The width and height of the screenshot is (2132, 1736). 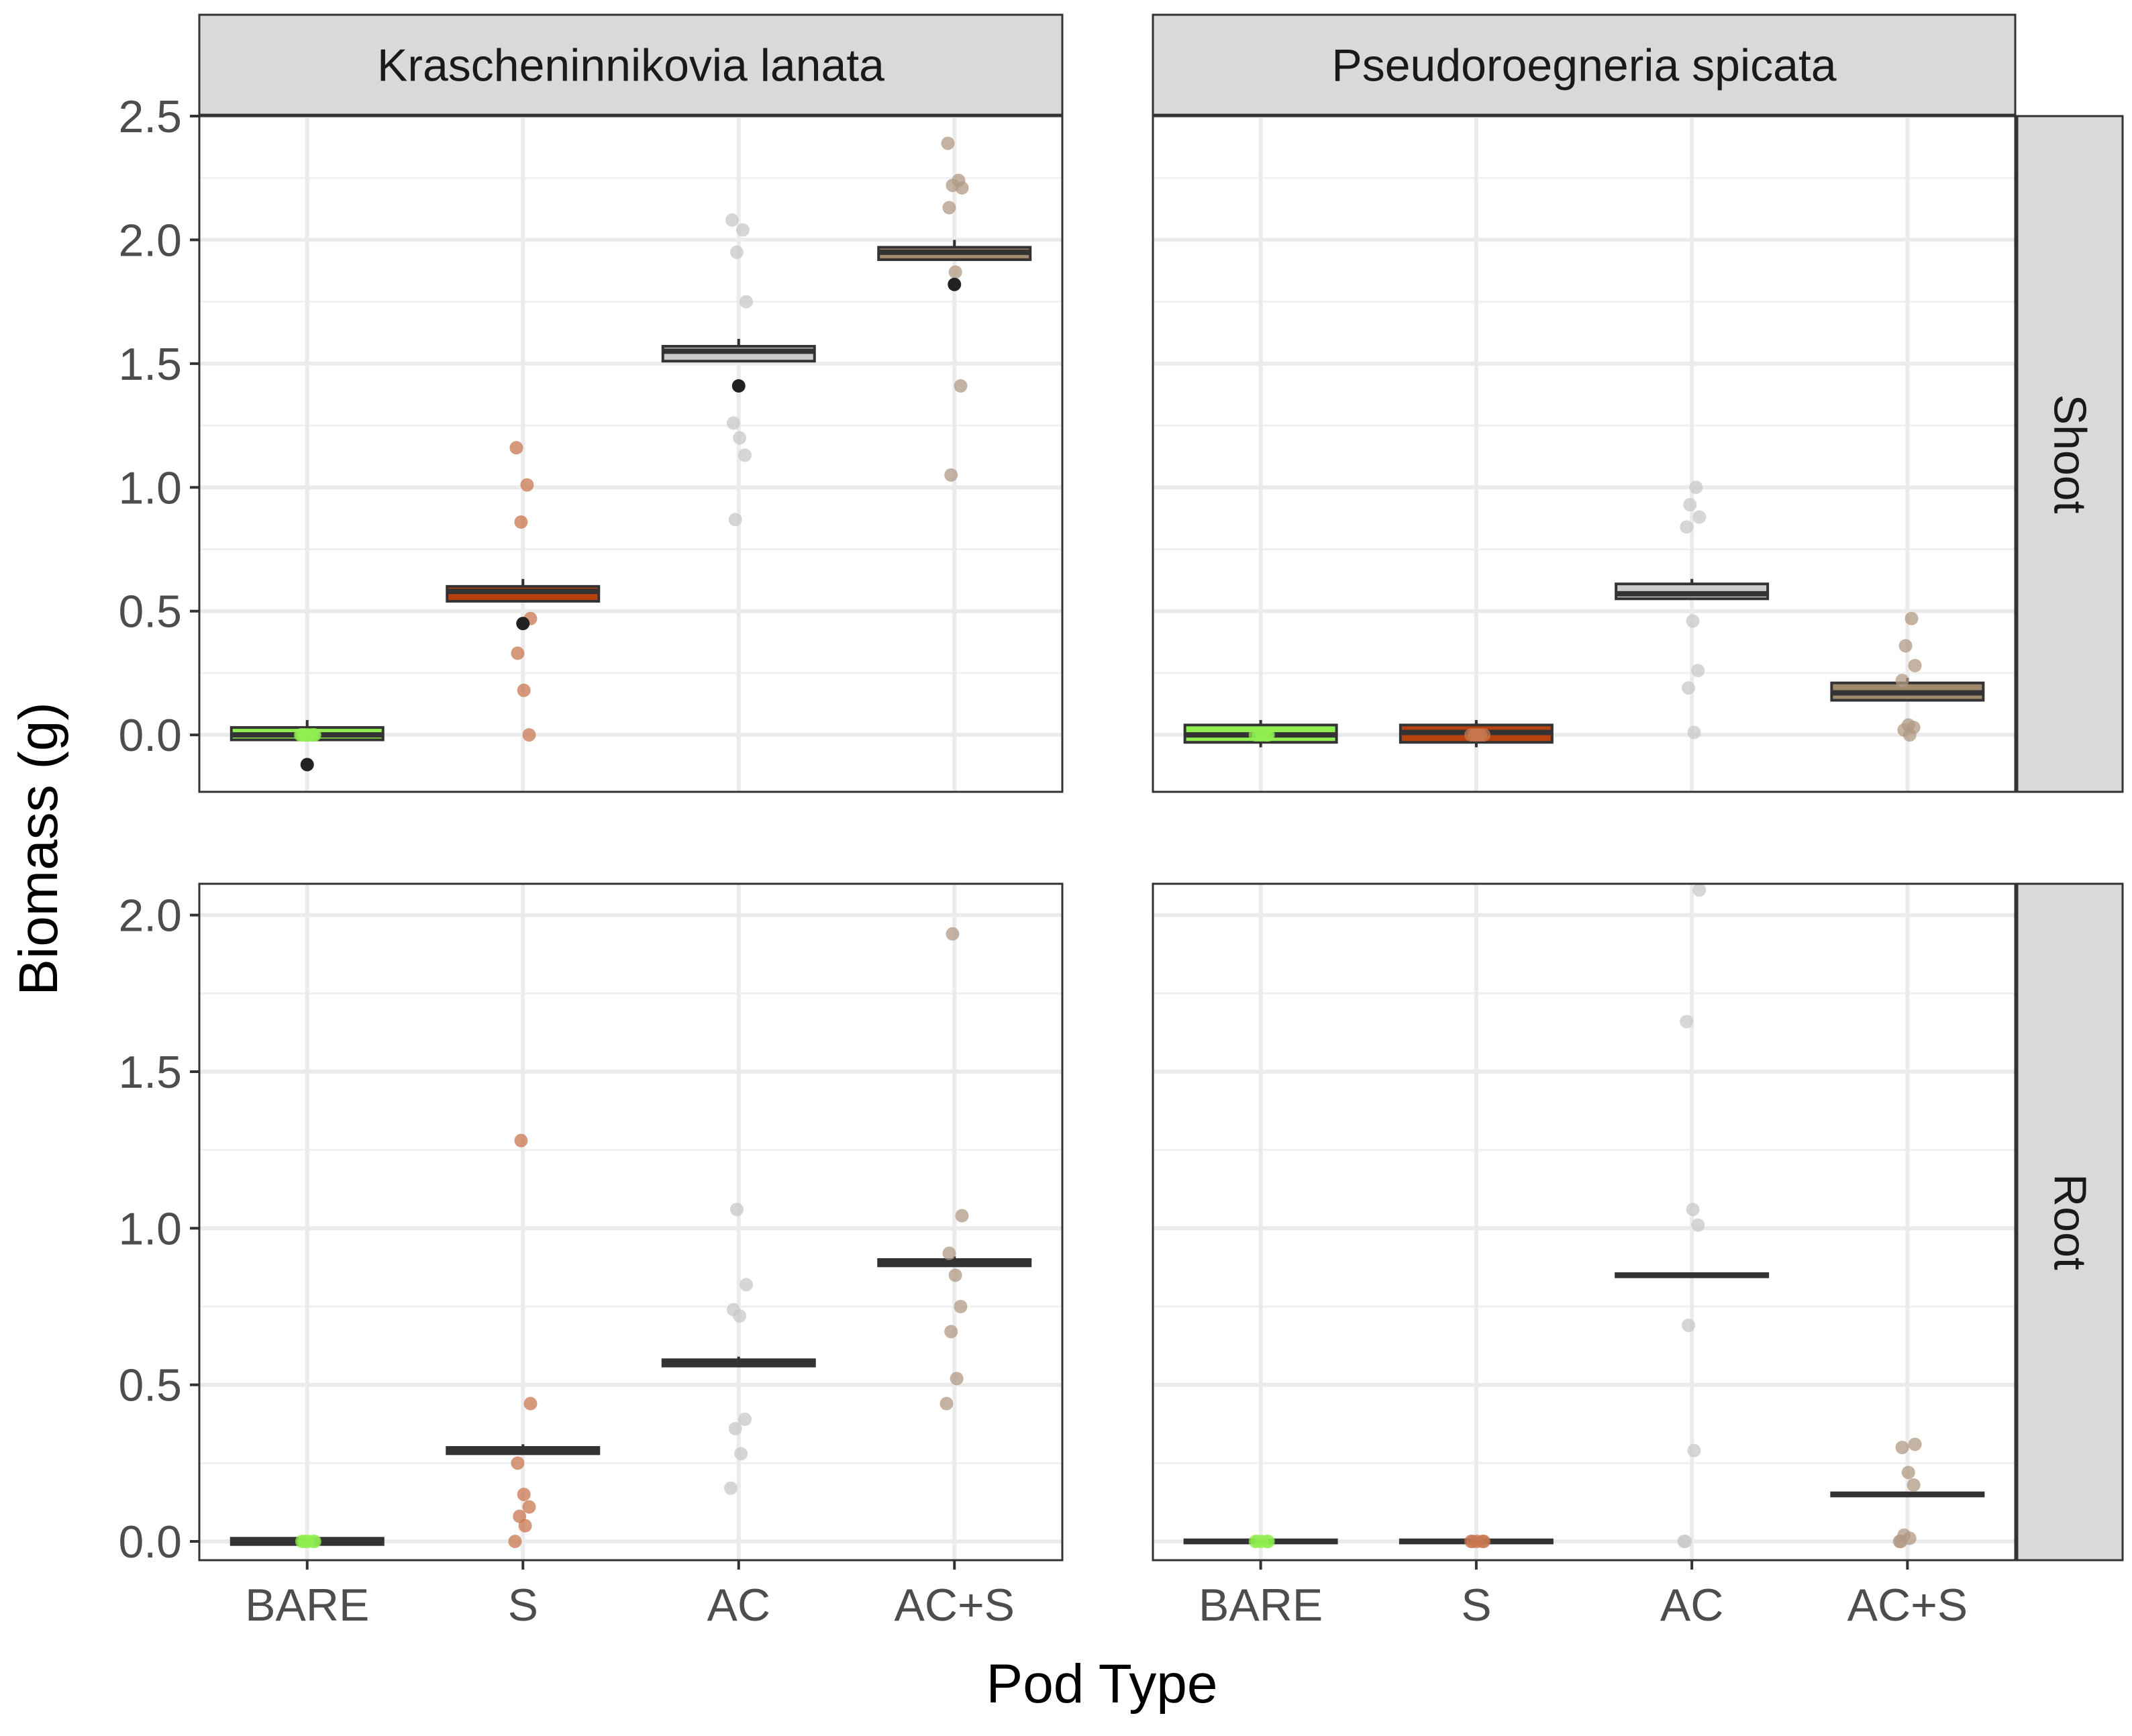 I want to click on y-axis-title: Biomass (g), so click(x=38, y=848).